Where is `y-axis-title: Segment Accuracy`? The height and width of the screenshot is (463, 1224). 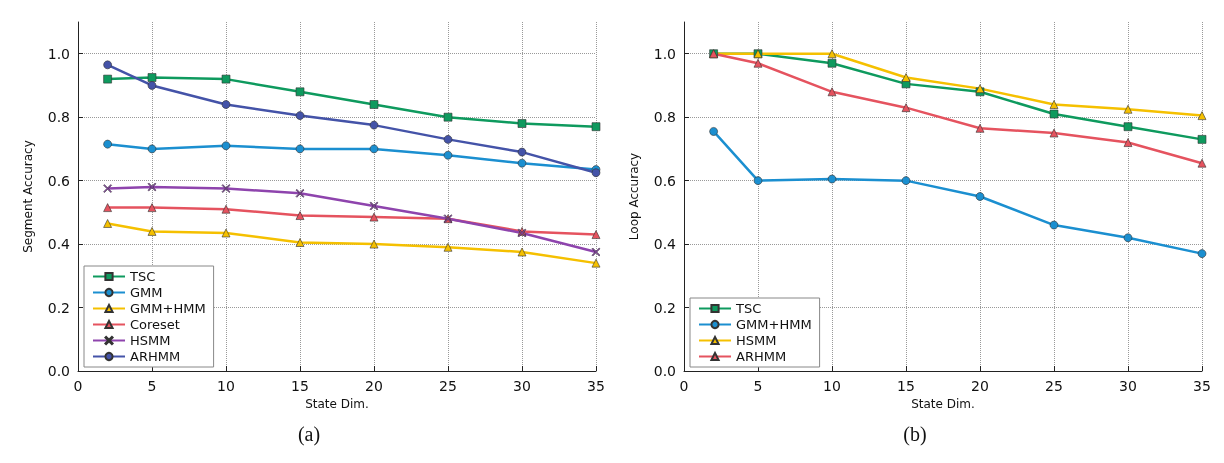
y-axis-title: Segment Accuracy is located at coordinates (28, 196).